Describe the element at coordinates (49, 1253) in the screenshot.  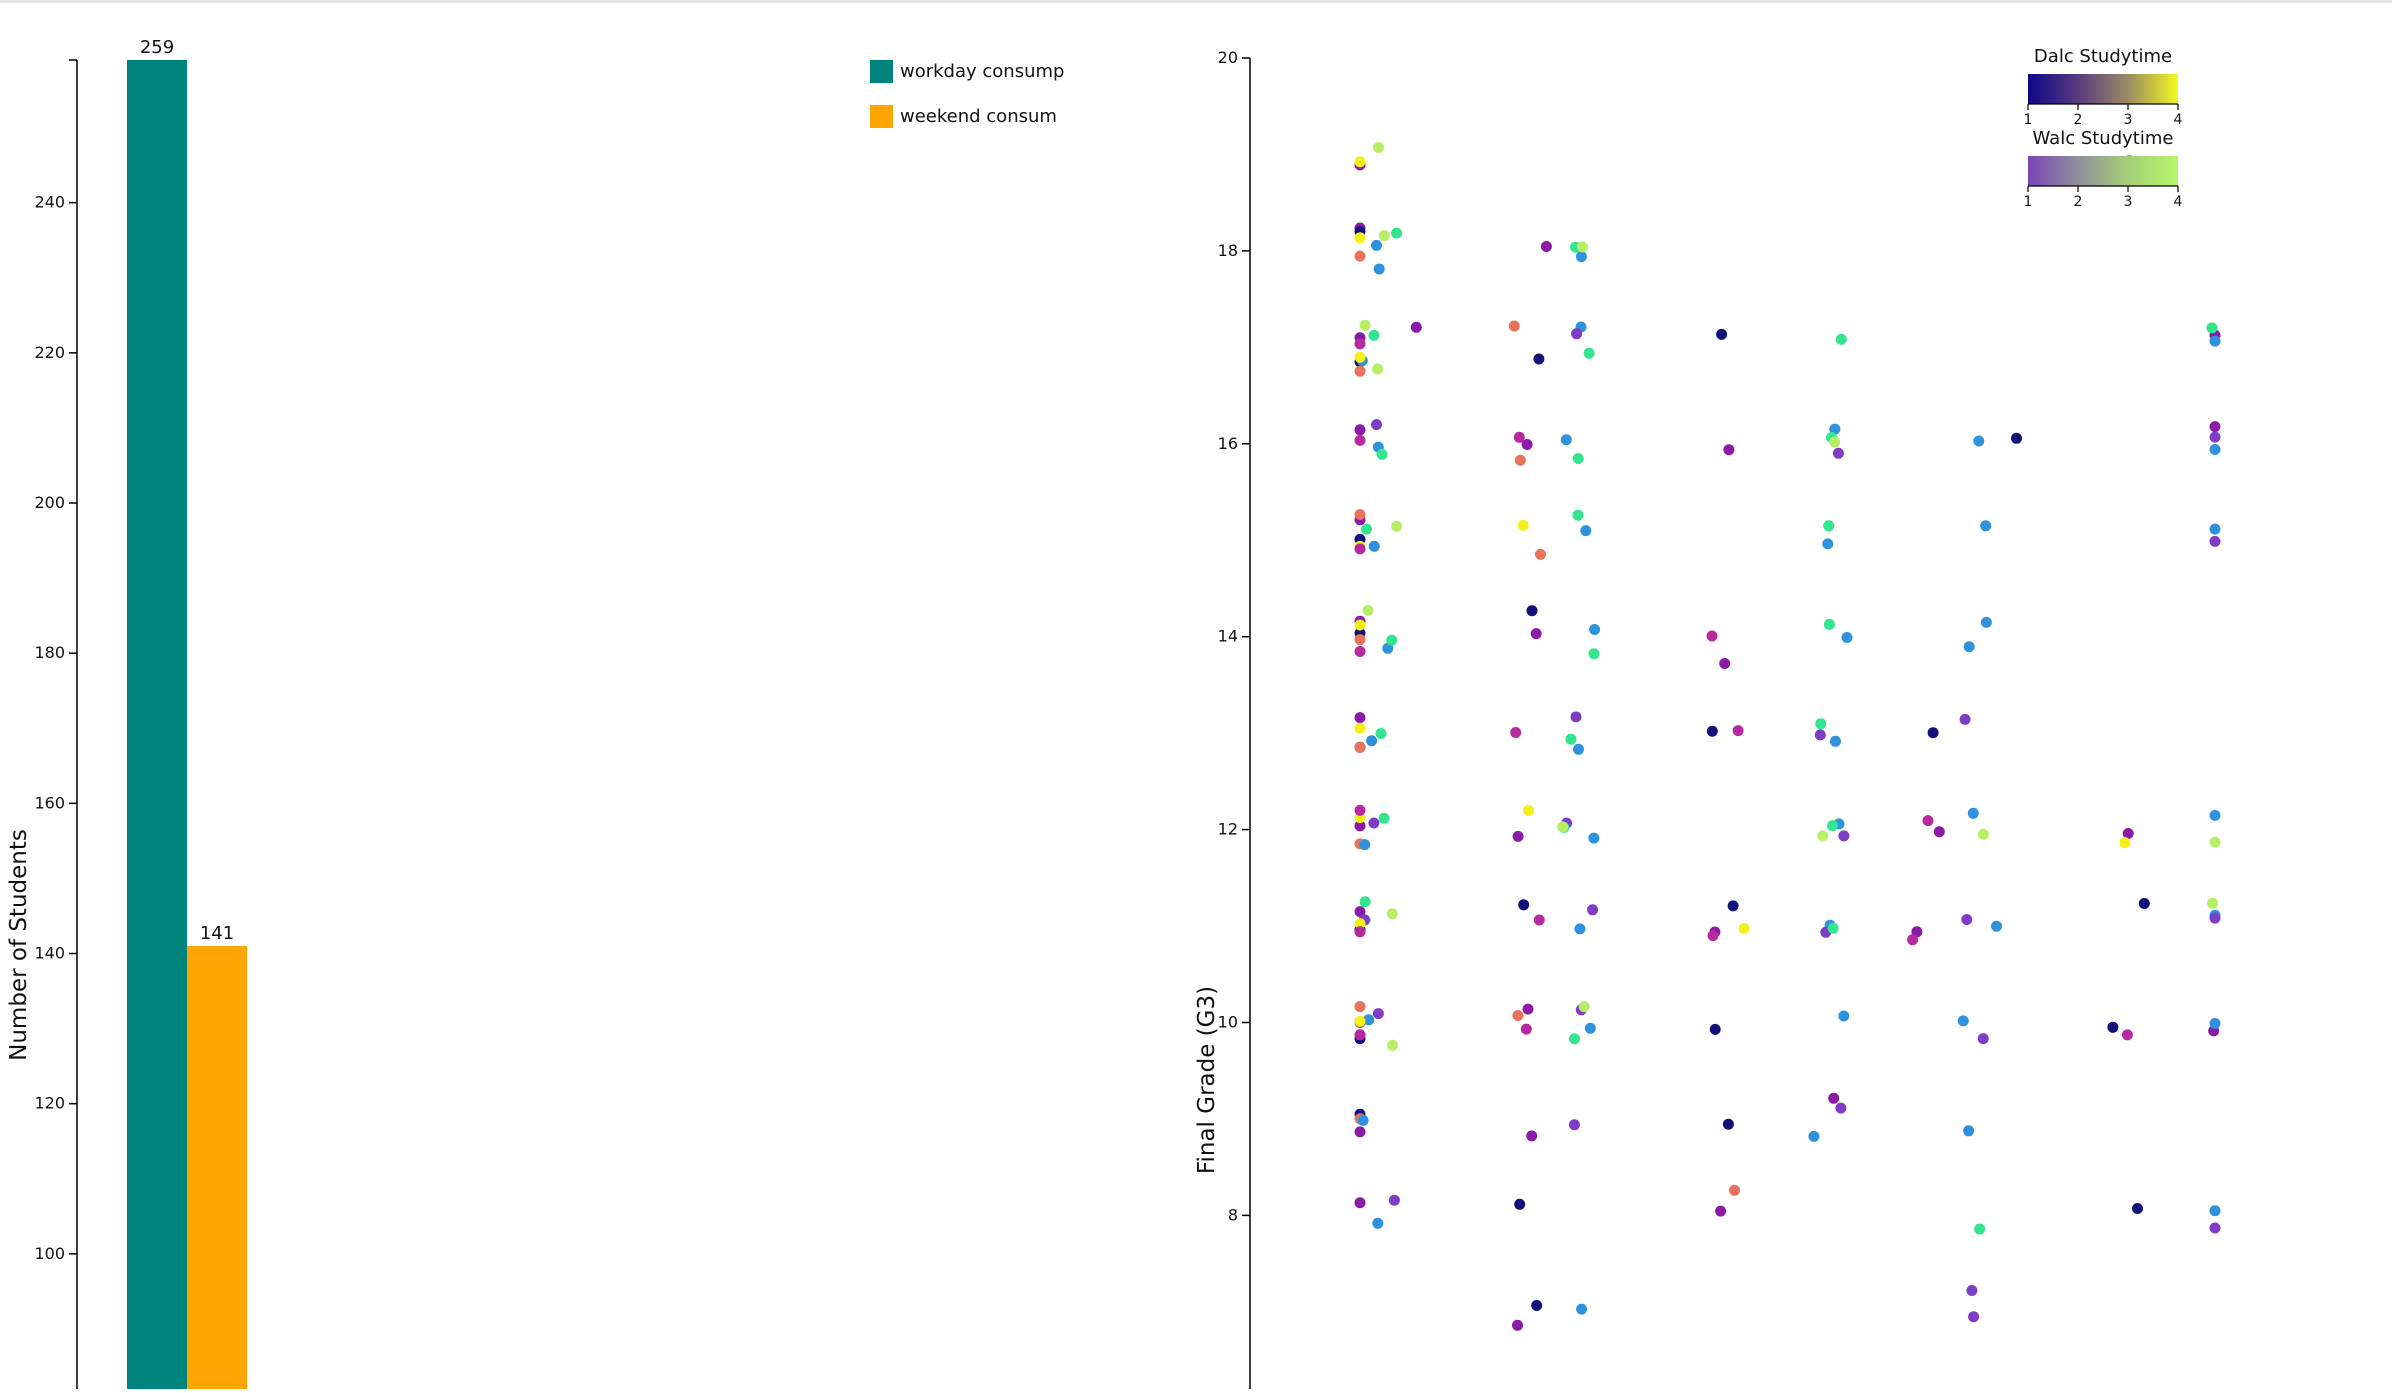
I see `bar-y-tick-label: 100` at that location.